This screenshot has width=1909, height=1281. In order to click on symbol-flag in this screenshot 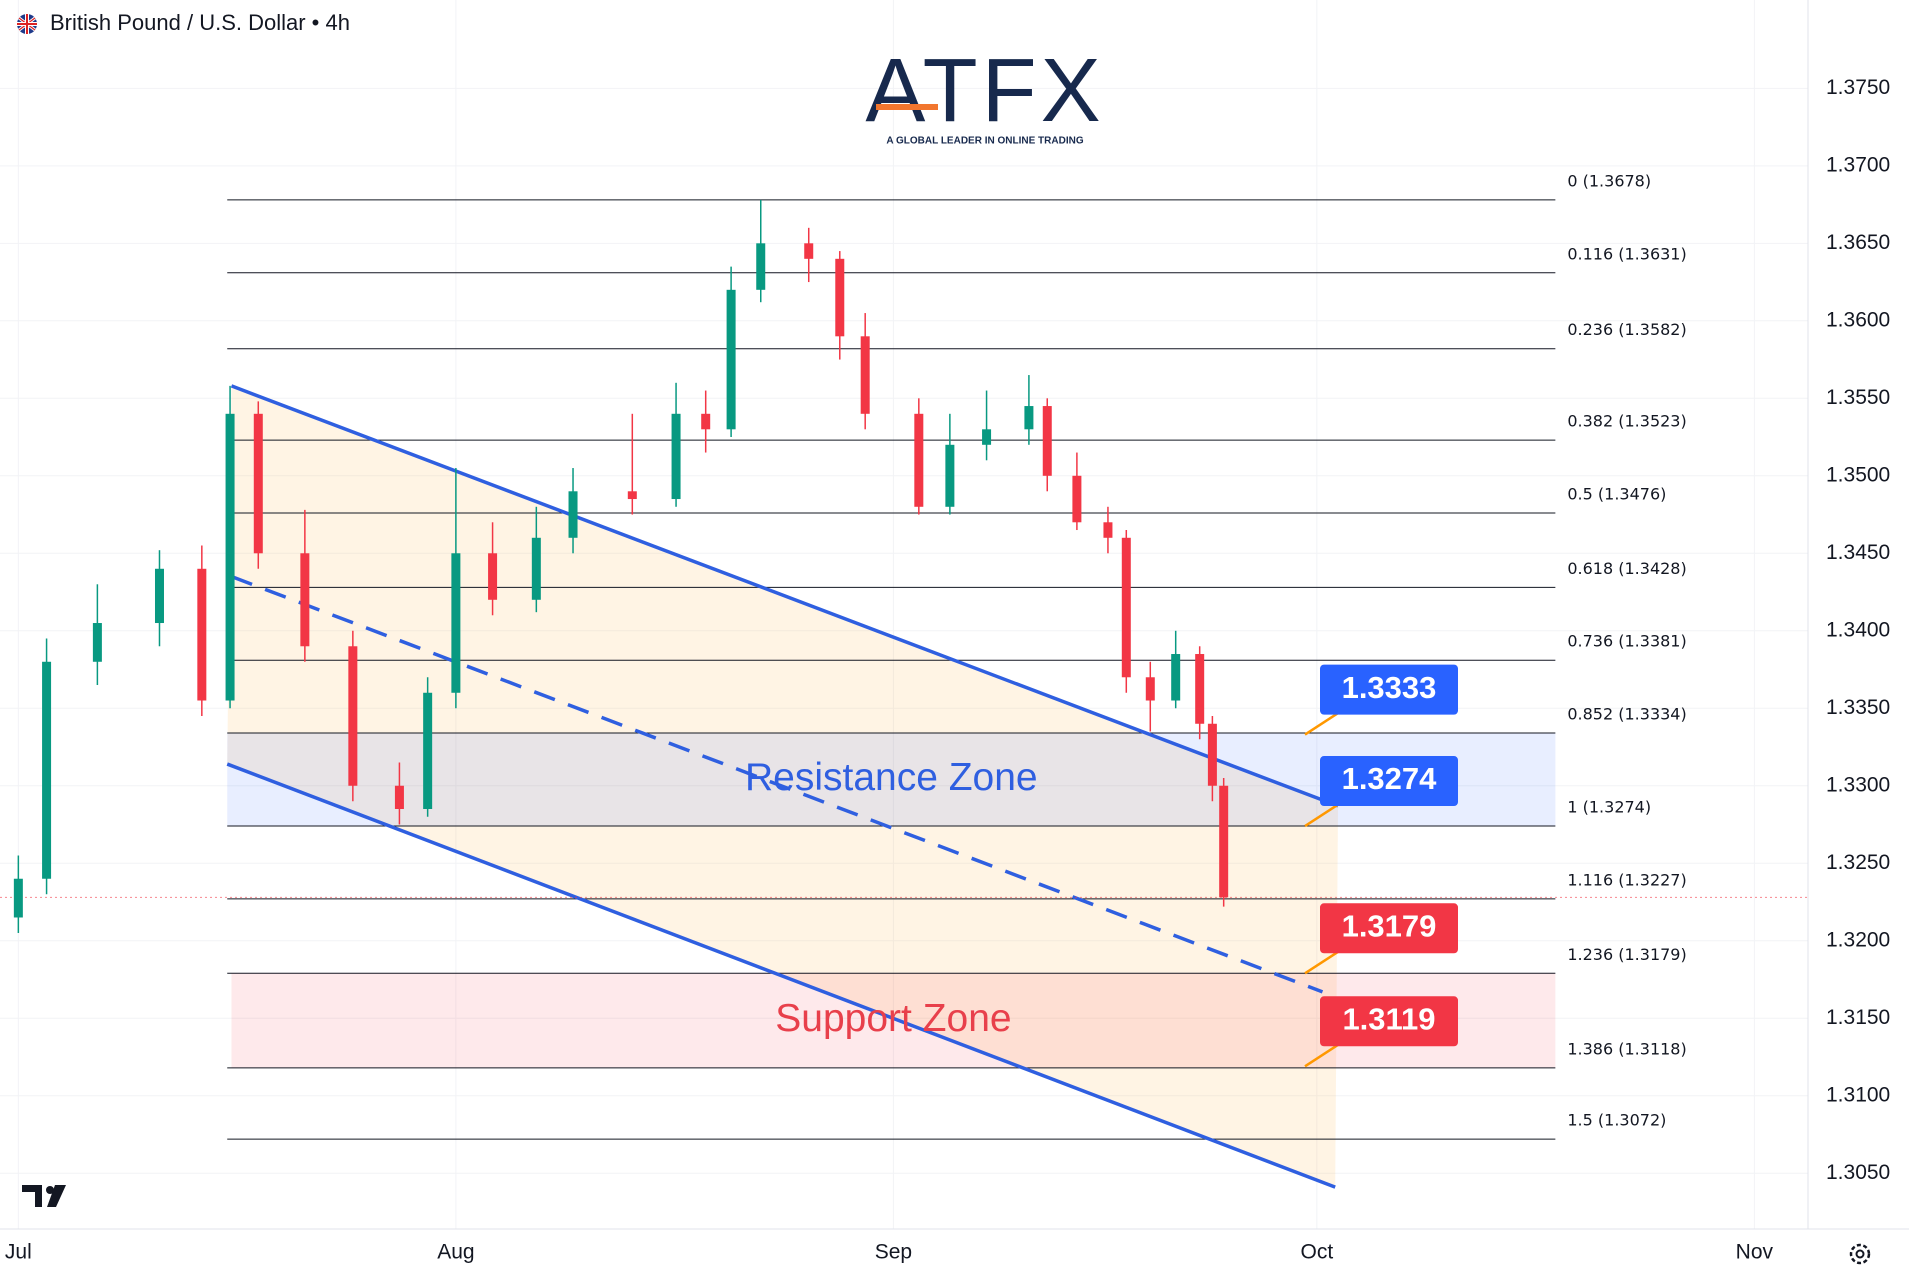, I will do `click(27, 24)`.